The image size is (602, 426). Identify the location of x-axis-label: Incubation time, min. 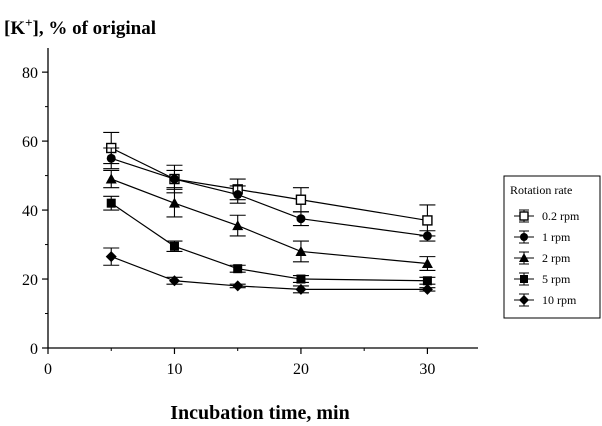
(259, 413).